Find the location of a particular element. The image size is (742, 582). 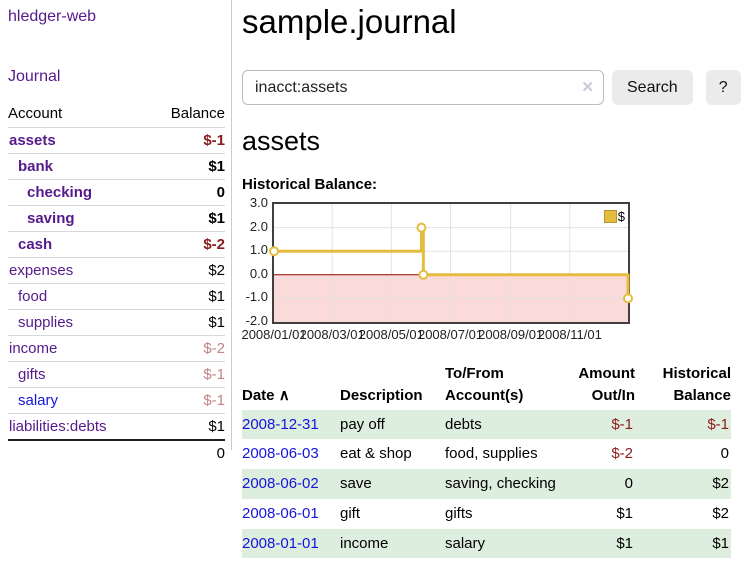

account-cell: supplies is located at coordinates (78, 322).